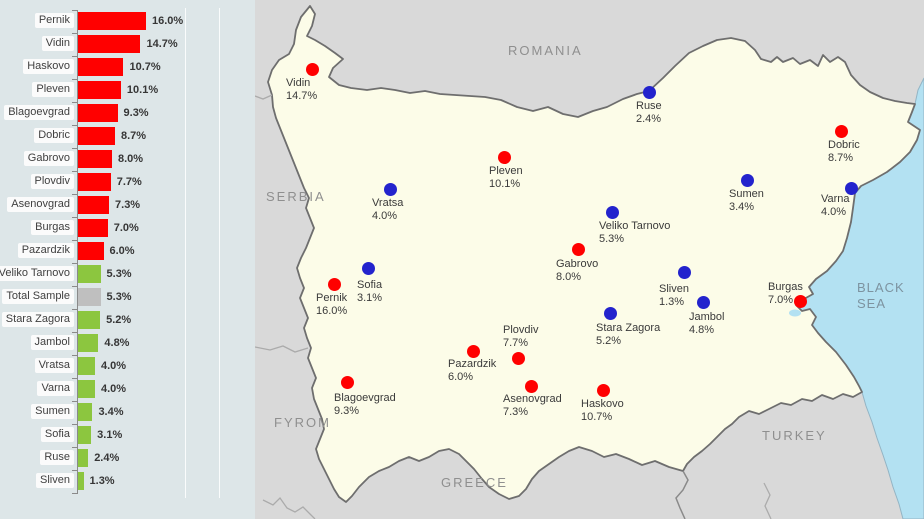 This screenshot has width=924, height=519. What do you see at coordinates (795, 313) in the screenshot?
I see `burgas-lake-shape` at bounding box center [795, 313].